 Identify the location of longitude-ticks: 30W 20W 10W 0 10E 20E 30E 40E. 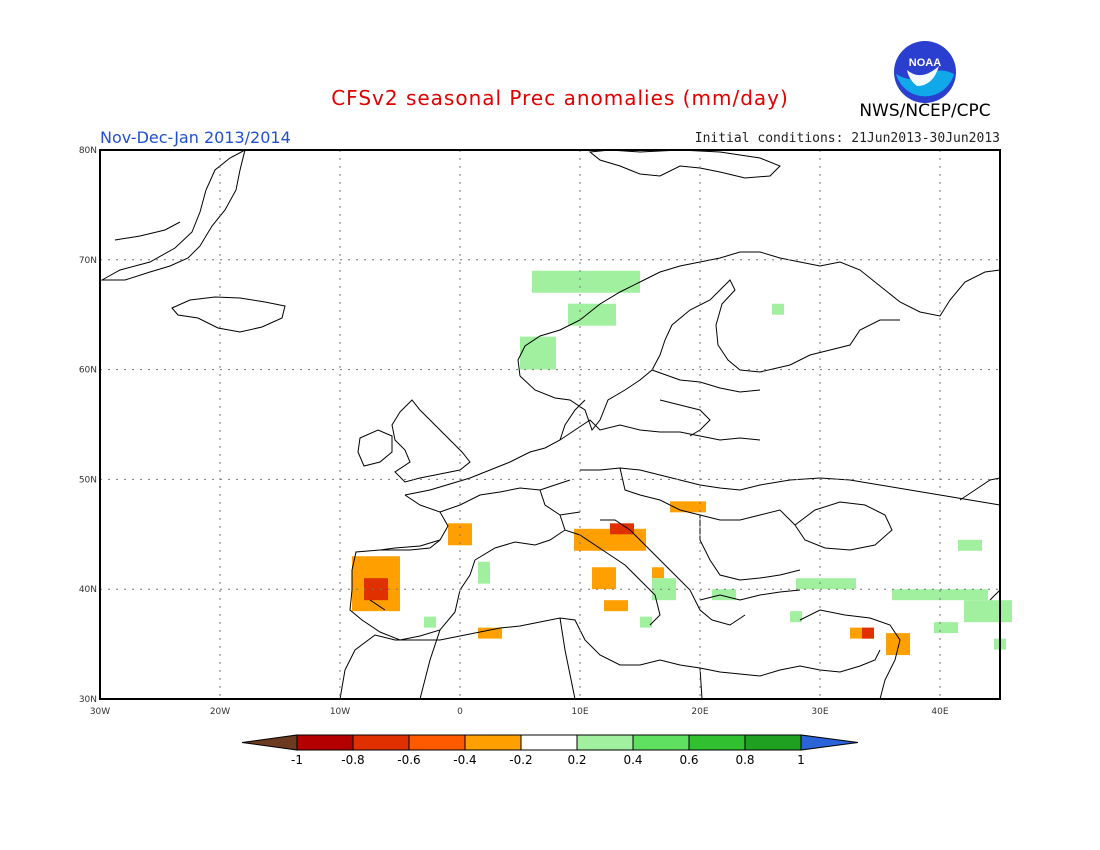
(519, 712).